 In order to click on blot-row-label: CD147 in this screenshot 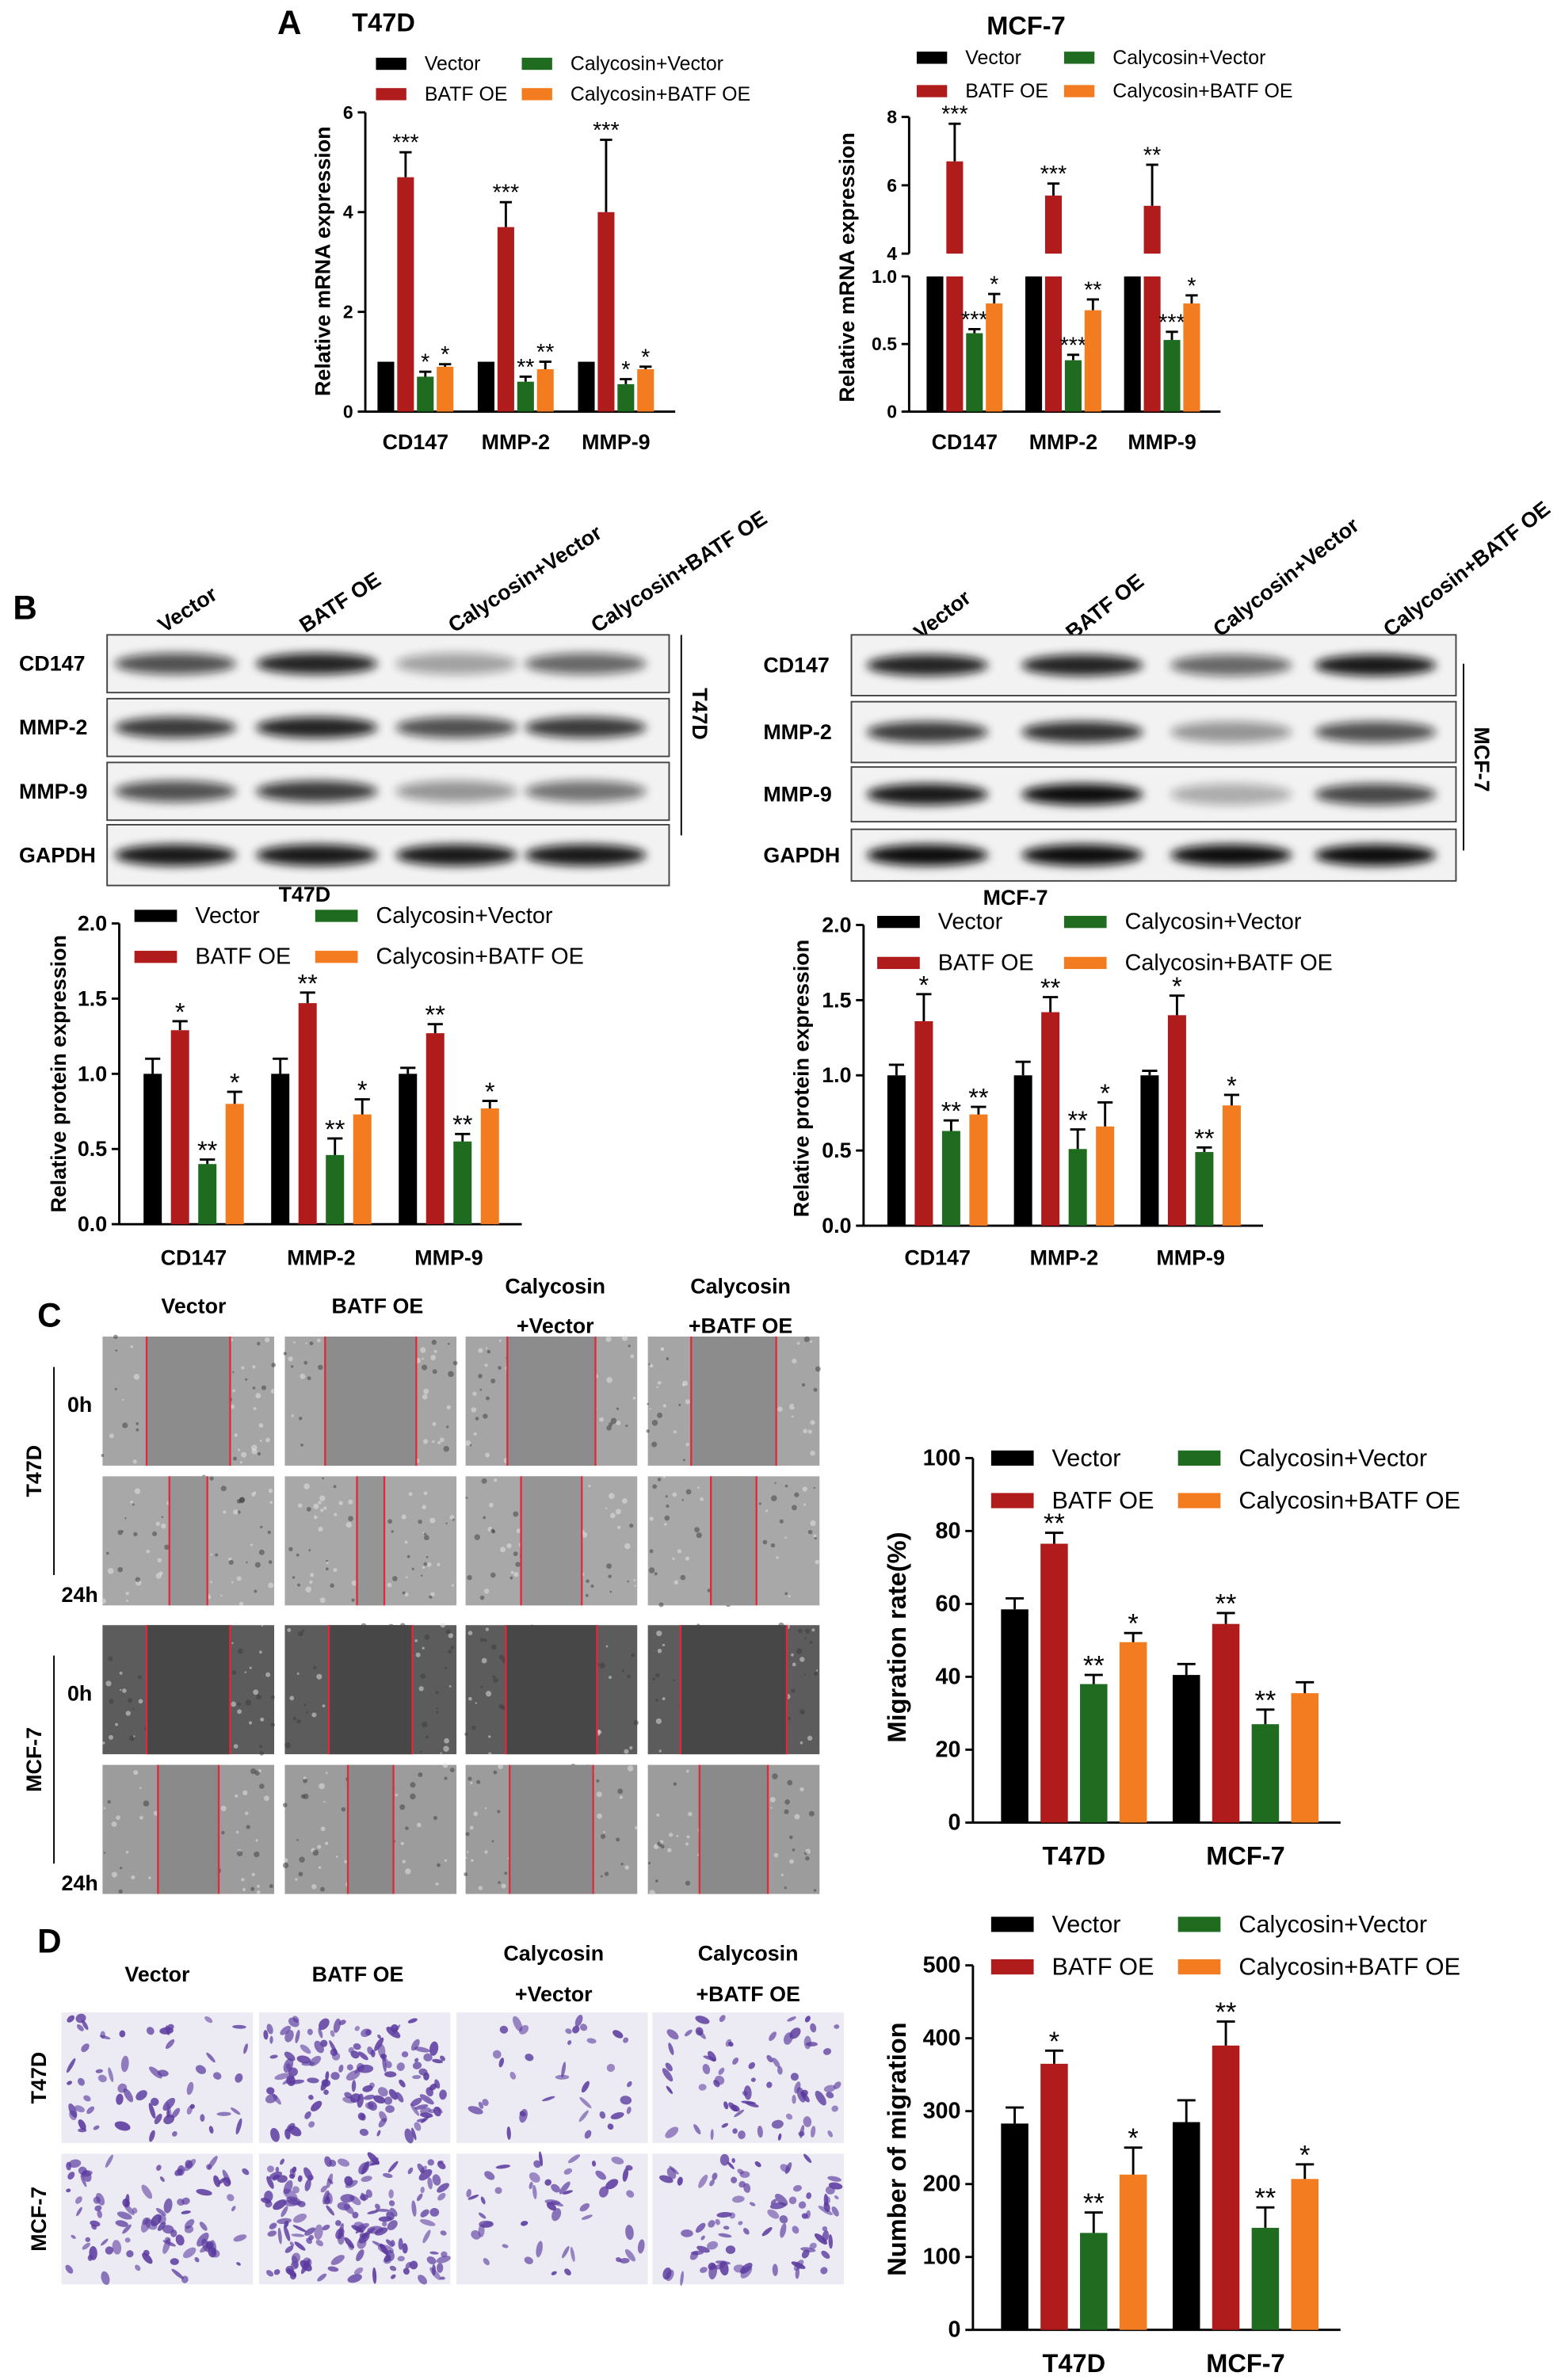, I will do `click(796, 665)`.